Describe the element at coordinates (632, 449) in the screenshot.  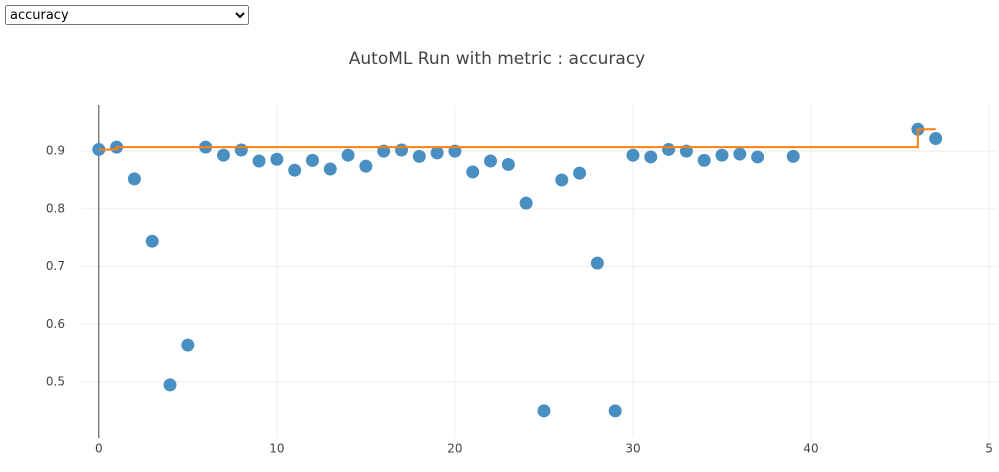
I see `x-tick-label: 30` at that location.